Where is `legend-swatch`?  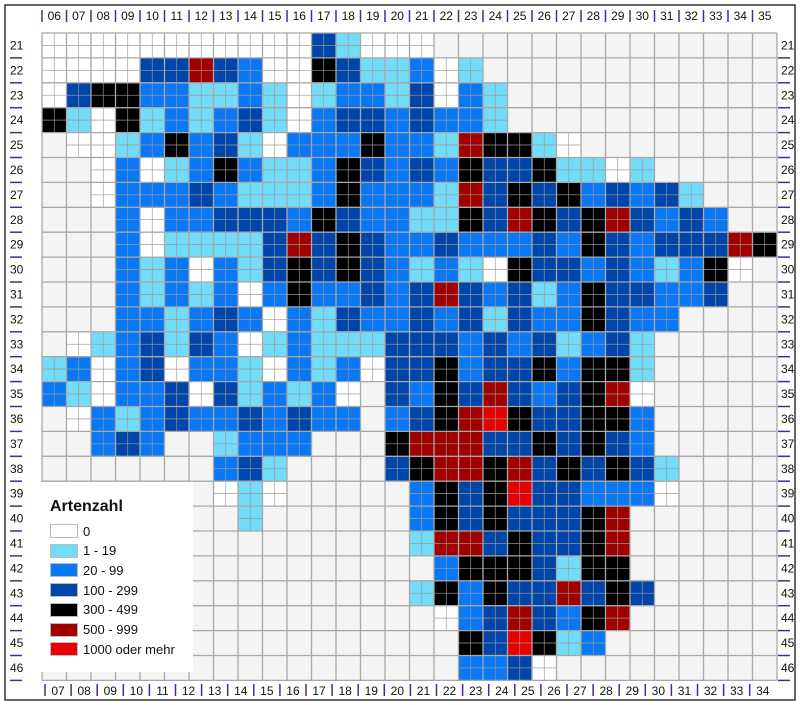 legend-swatch is located at coordinates (64, 531).